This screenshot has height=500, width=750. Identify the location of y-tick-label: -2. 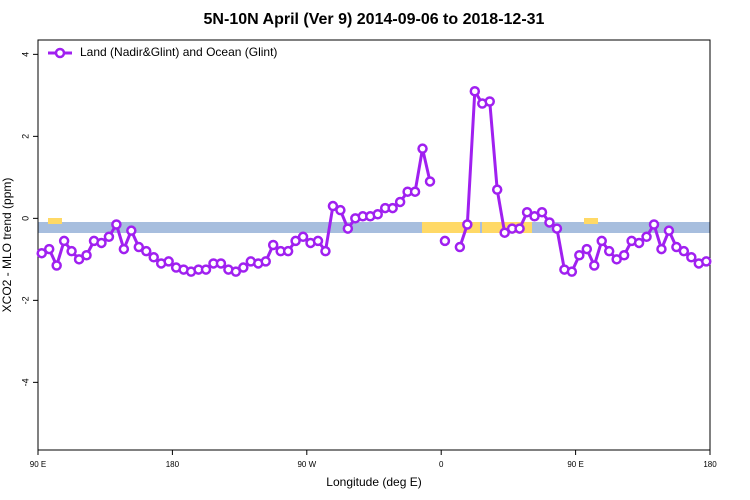
(25, 300).